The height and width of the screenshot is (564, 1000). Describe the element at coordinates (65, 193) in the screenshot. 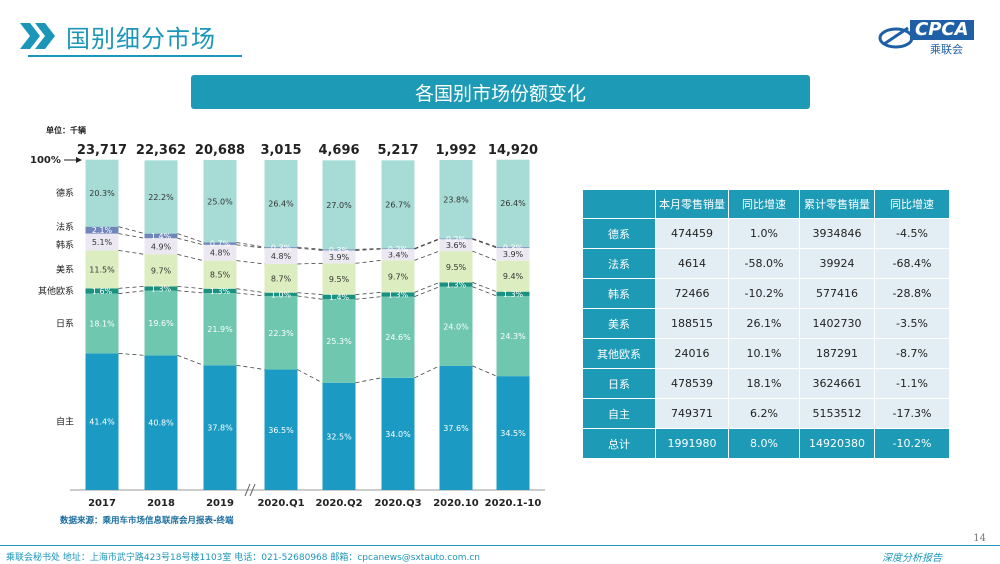

I see `series-label: 德系` at that location.